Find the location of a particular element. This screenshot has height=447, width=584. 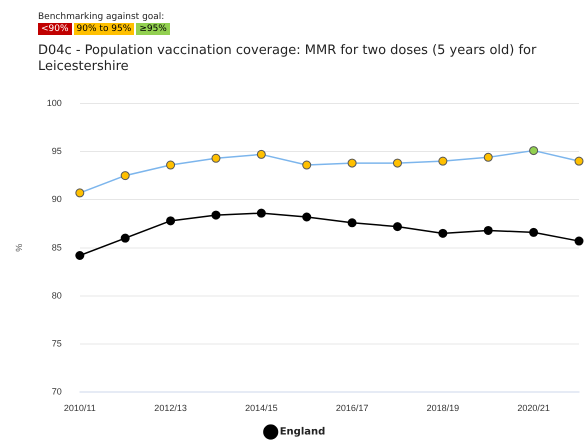

y-tick-label: 85 is located at coordinates (57, 247).